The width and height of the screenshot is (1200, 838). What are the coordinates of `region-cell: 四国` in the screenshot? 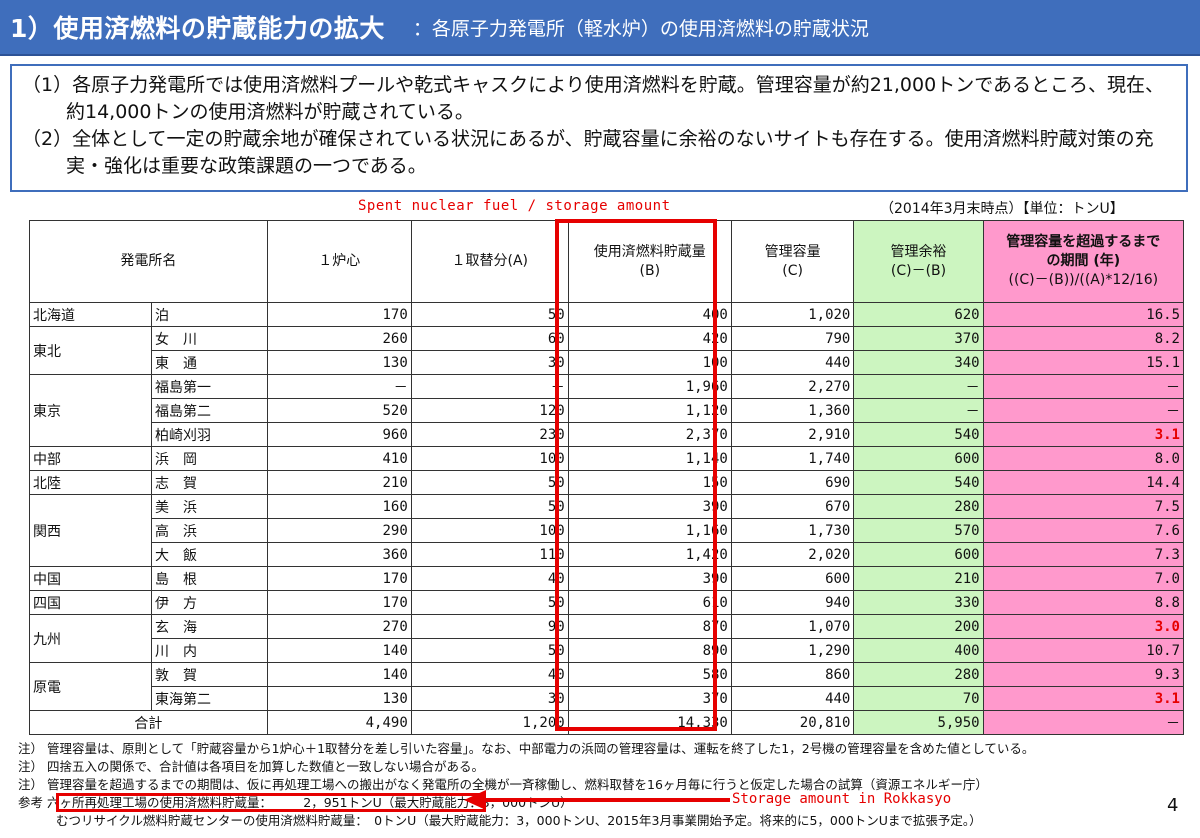 It's located at (90, 602).